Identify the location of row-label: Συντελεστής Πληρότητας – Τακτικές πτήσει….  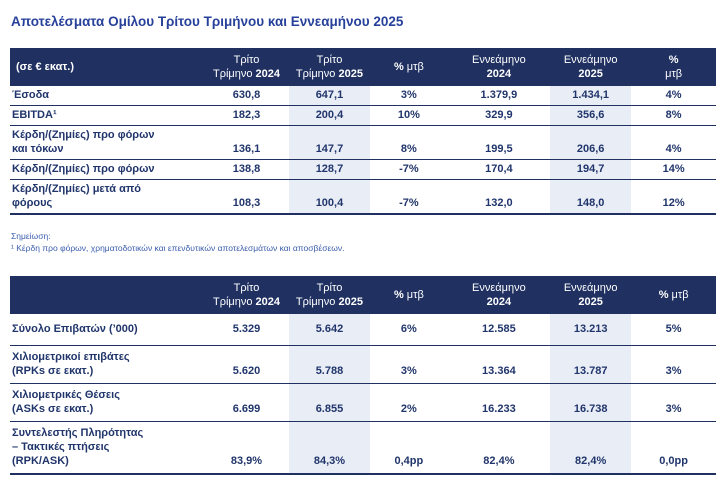
(107, 448).